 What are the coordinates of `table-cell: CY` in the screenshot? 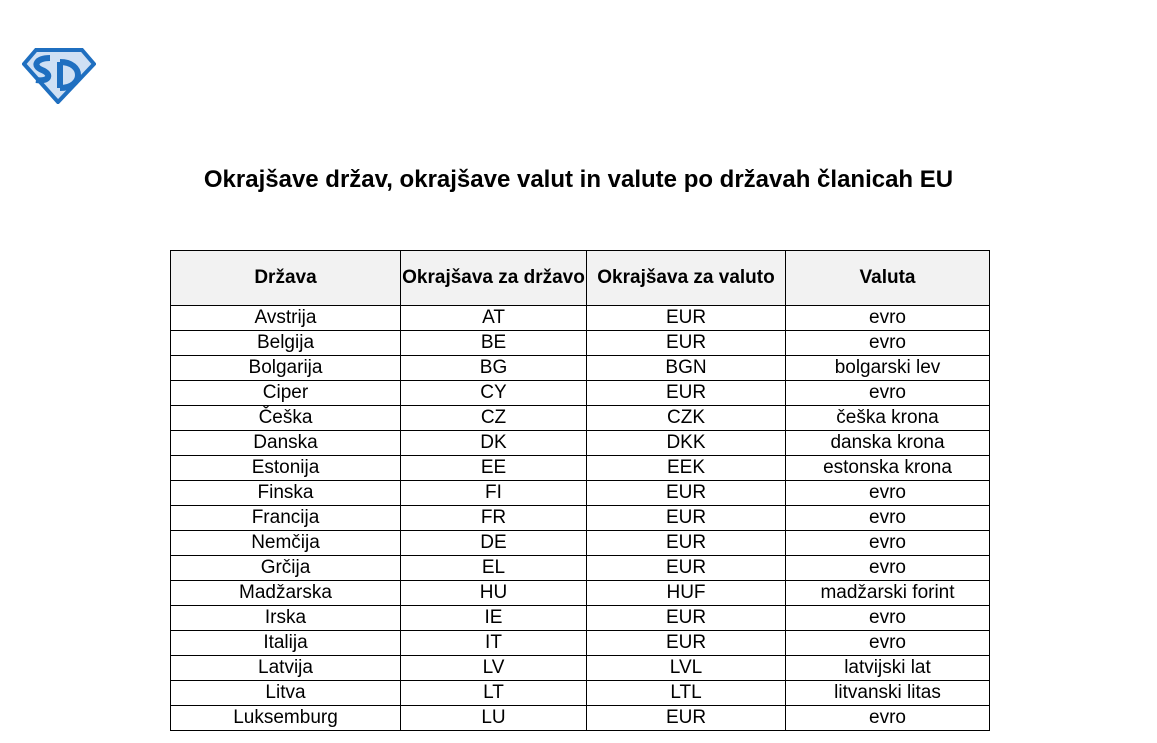 It's located at (493, 393).